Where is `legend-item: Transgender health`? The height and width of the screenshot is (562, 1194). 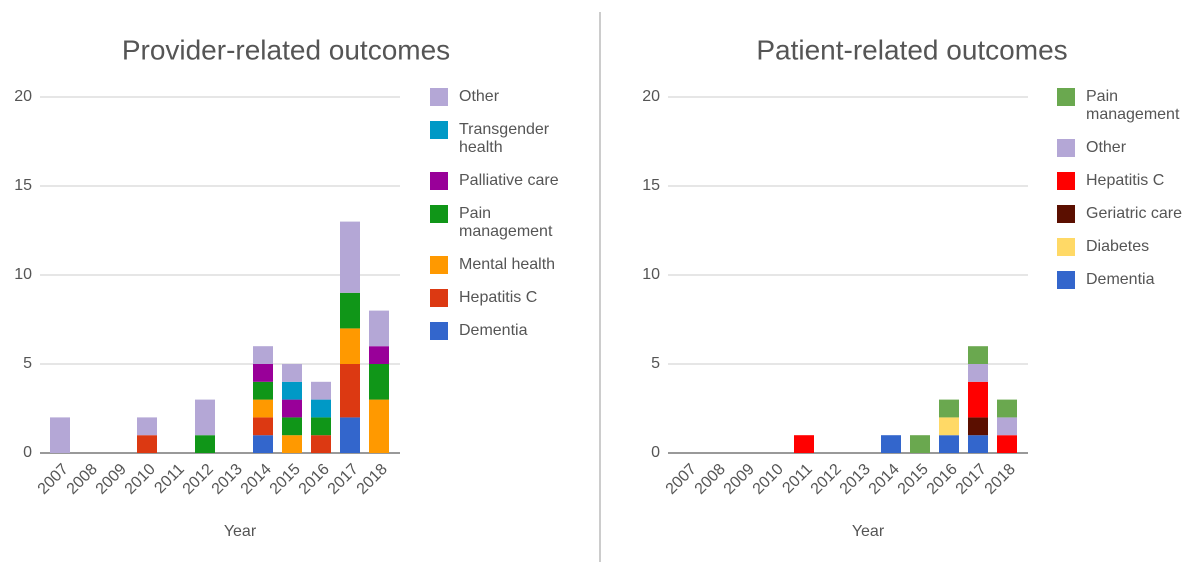
legend-item: Transgender health is located at coordinates (502, 139).